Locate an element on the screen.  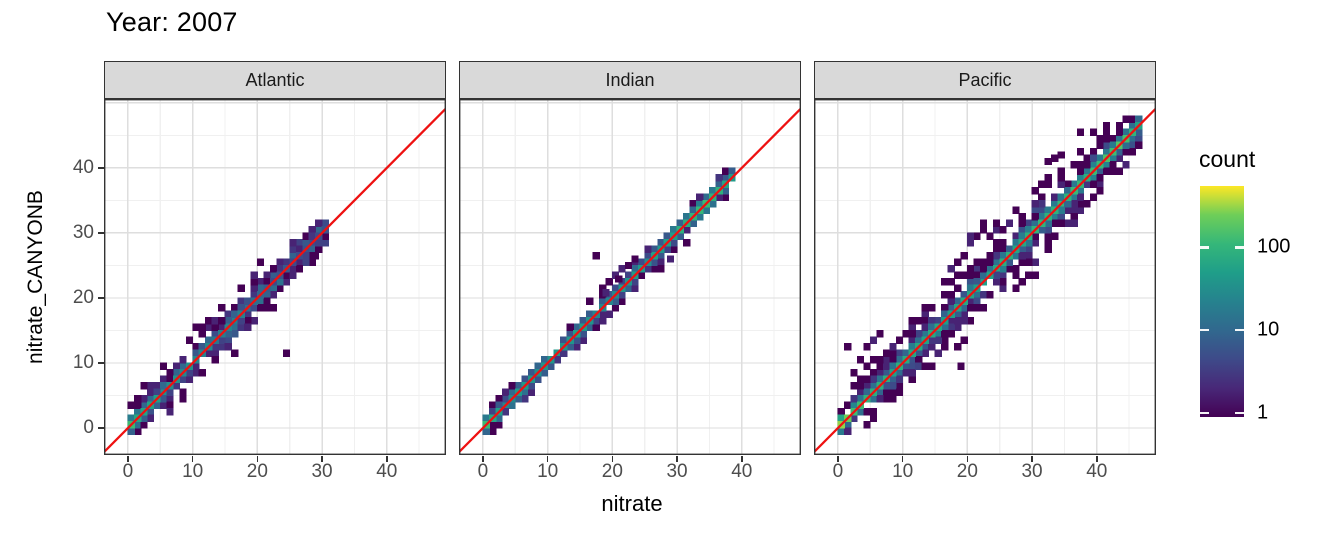
y-tick-label: 30 is located at coordinates (83, 232).